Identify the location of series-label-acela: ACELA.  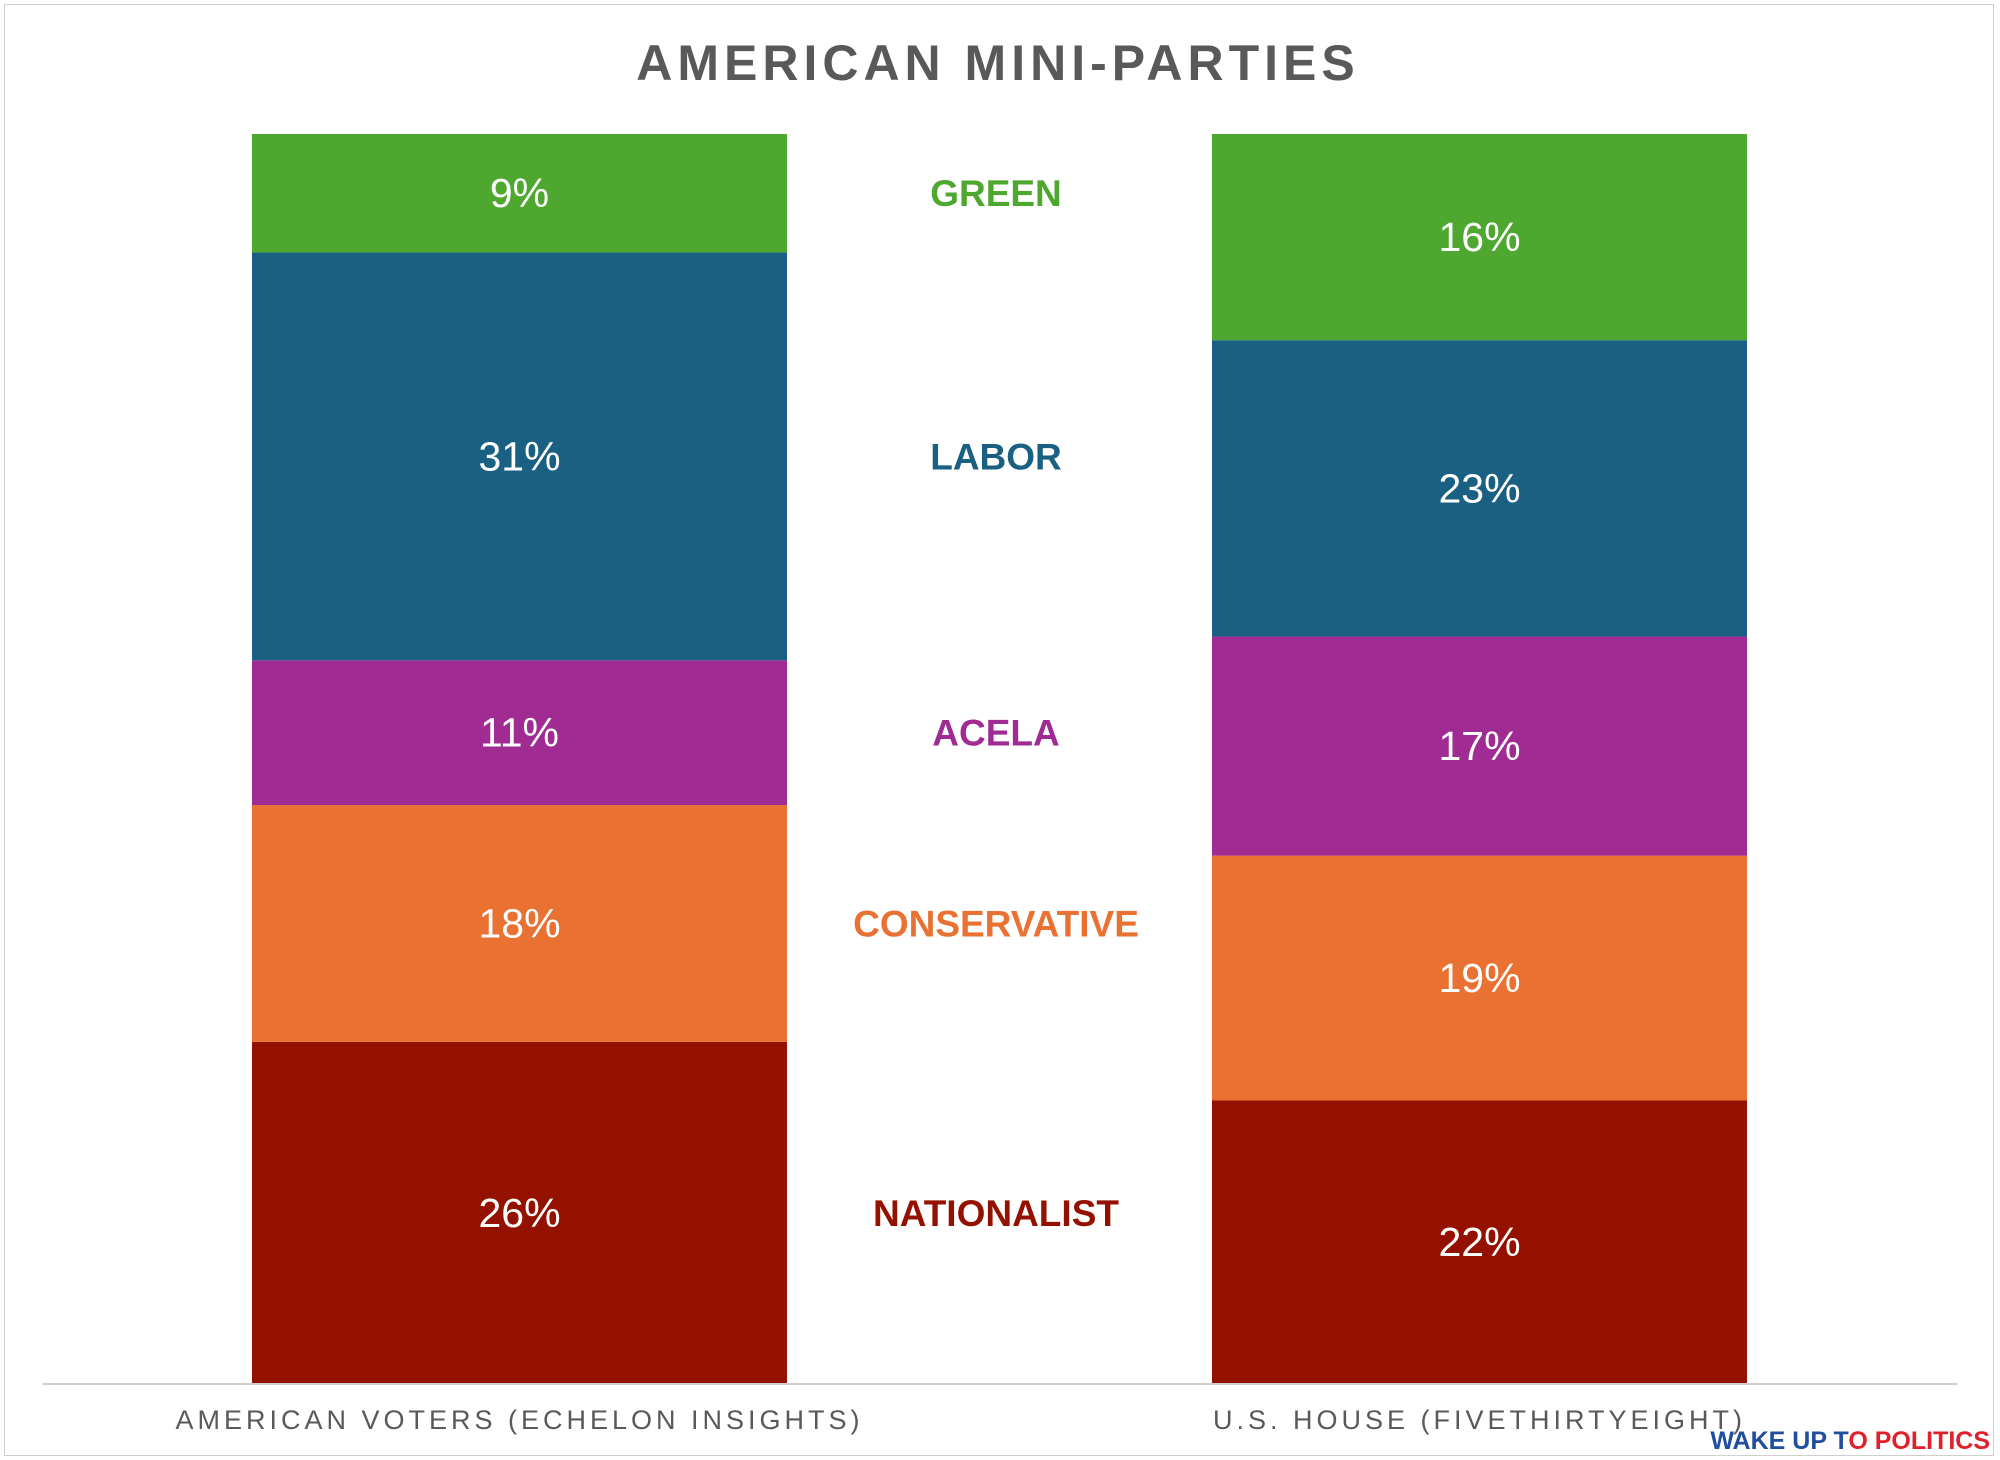
(995, 733).